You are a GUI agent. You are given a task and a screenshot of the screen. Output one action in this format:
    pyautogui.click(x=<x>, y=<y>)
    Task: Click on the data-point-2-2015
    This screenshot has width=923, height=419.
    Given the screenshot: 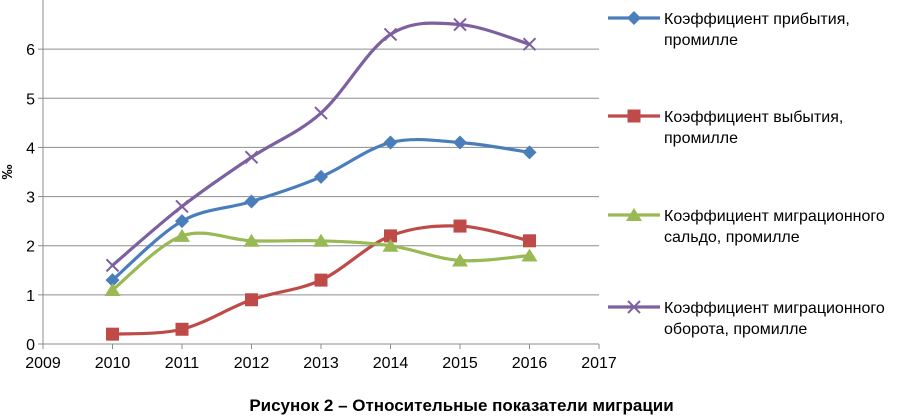 What is the action you would take?
    pyautogui.click(x=460, y=226)
    